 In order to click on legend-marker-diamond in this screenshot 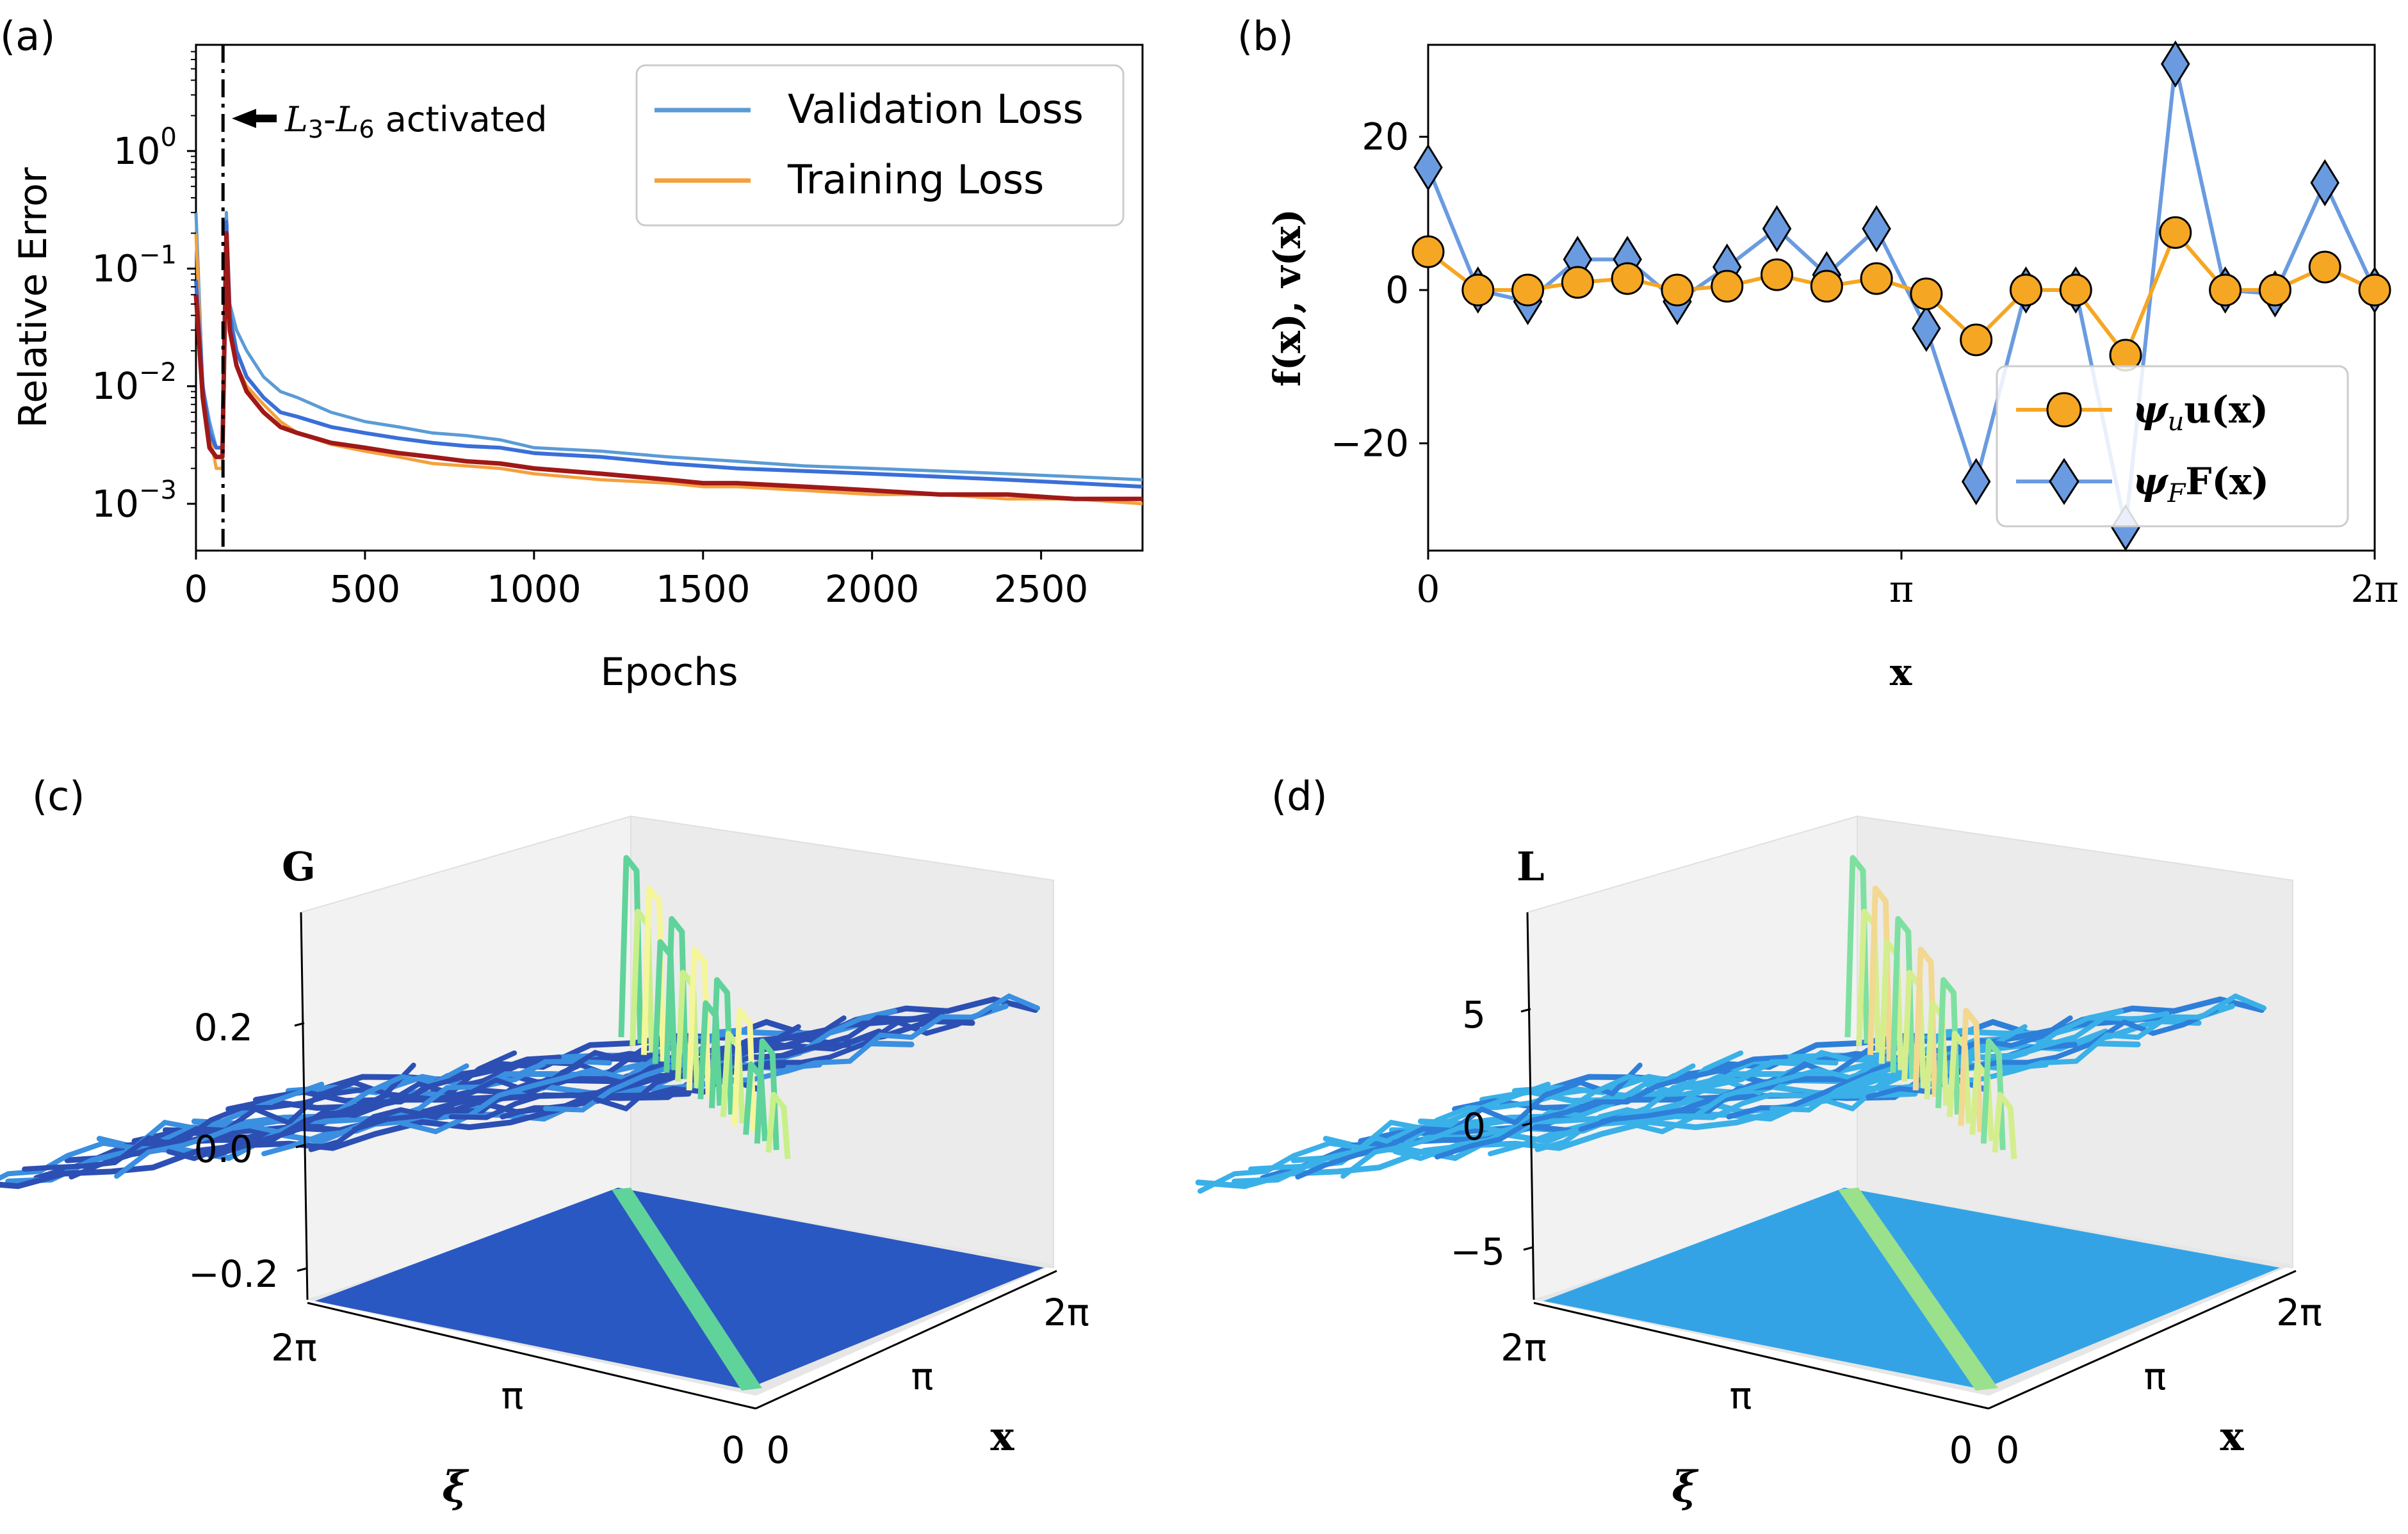, I will do `click(2064, 481)`.